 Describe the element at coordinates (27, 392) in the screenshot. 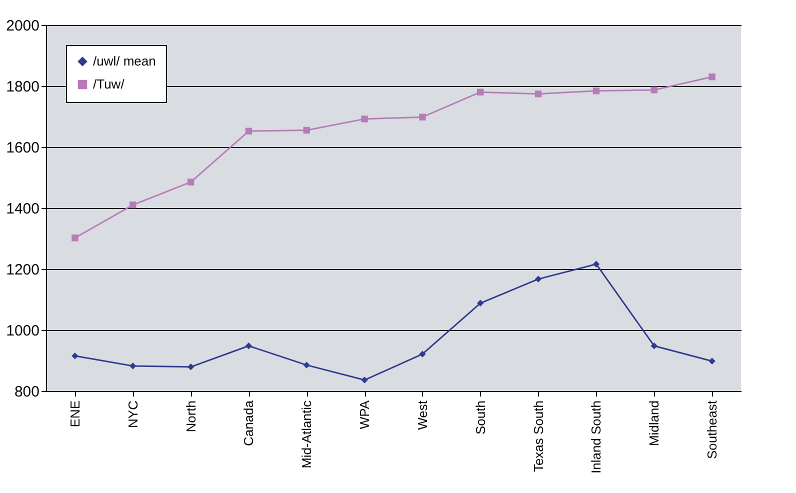

I see `y-tick-label: 800` at that location.